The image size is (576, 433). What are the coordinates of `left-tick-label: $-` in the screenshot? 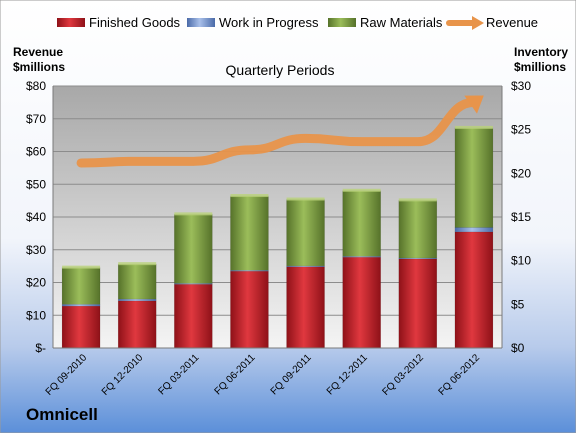 It's located at (40, 348).